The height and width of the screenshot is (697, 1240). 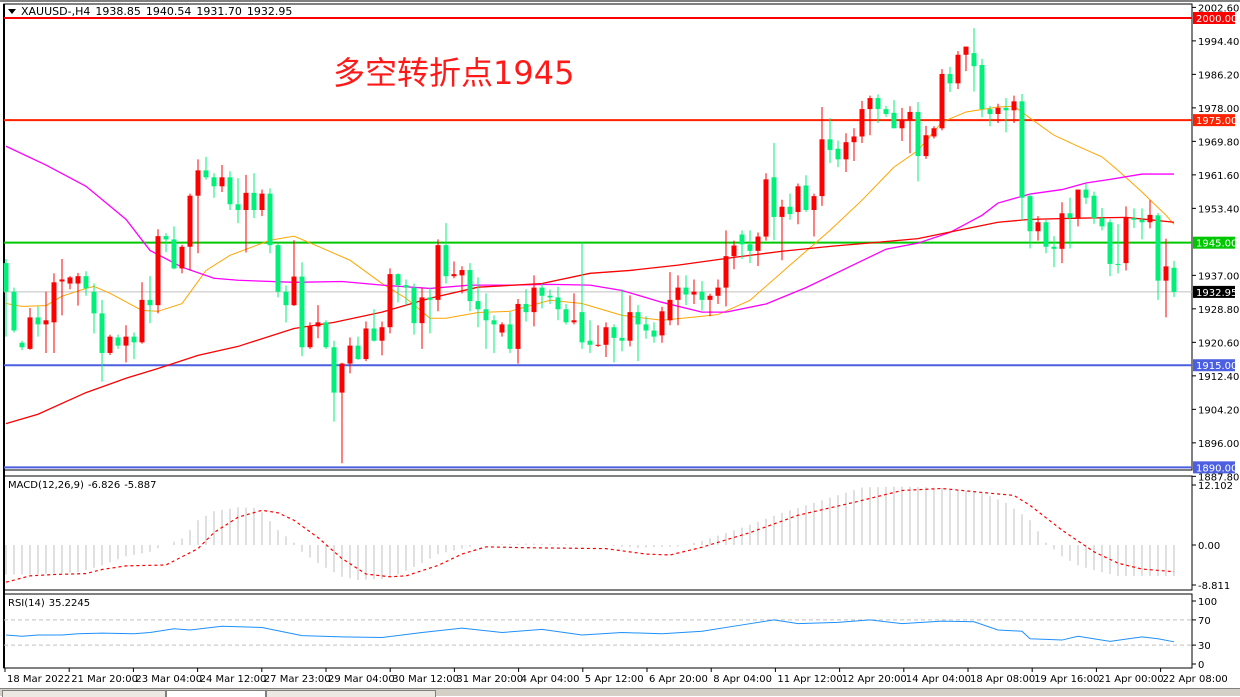 What do you see at coordinates (216, 693) in the screenshot?
I see `chart-tab-active` at bounding box center [216, 693].